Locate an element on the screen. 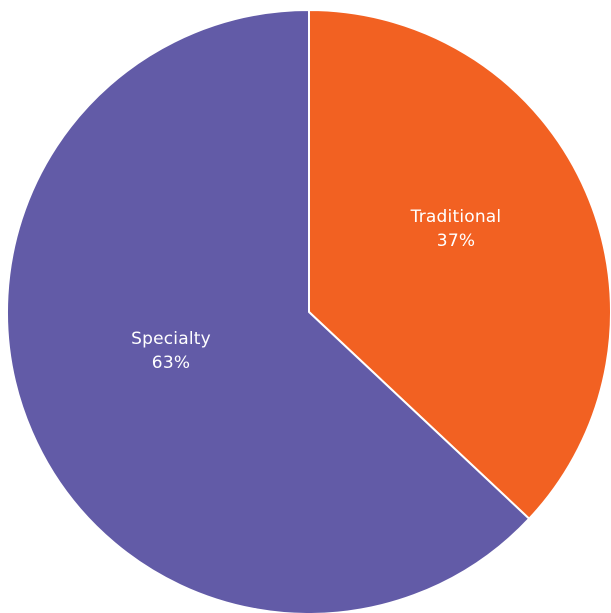  slice-value-specialty: 63% is located at coordinates (171, 363).